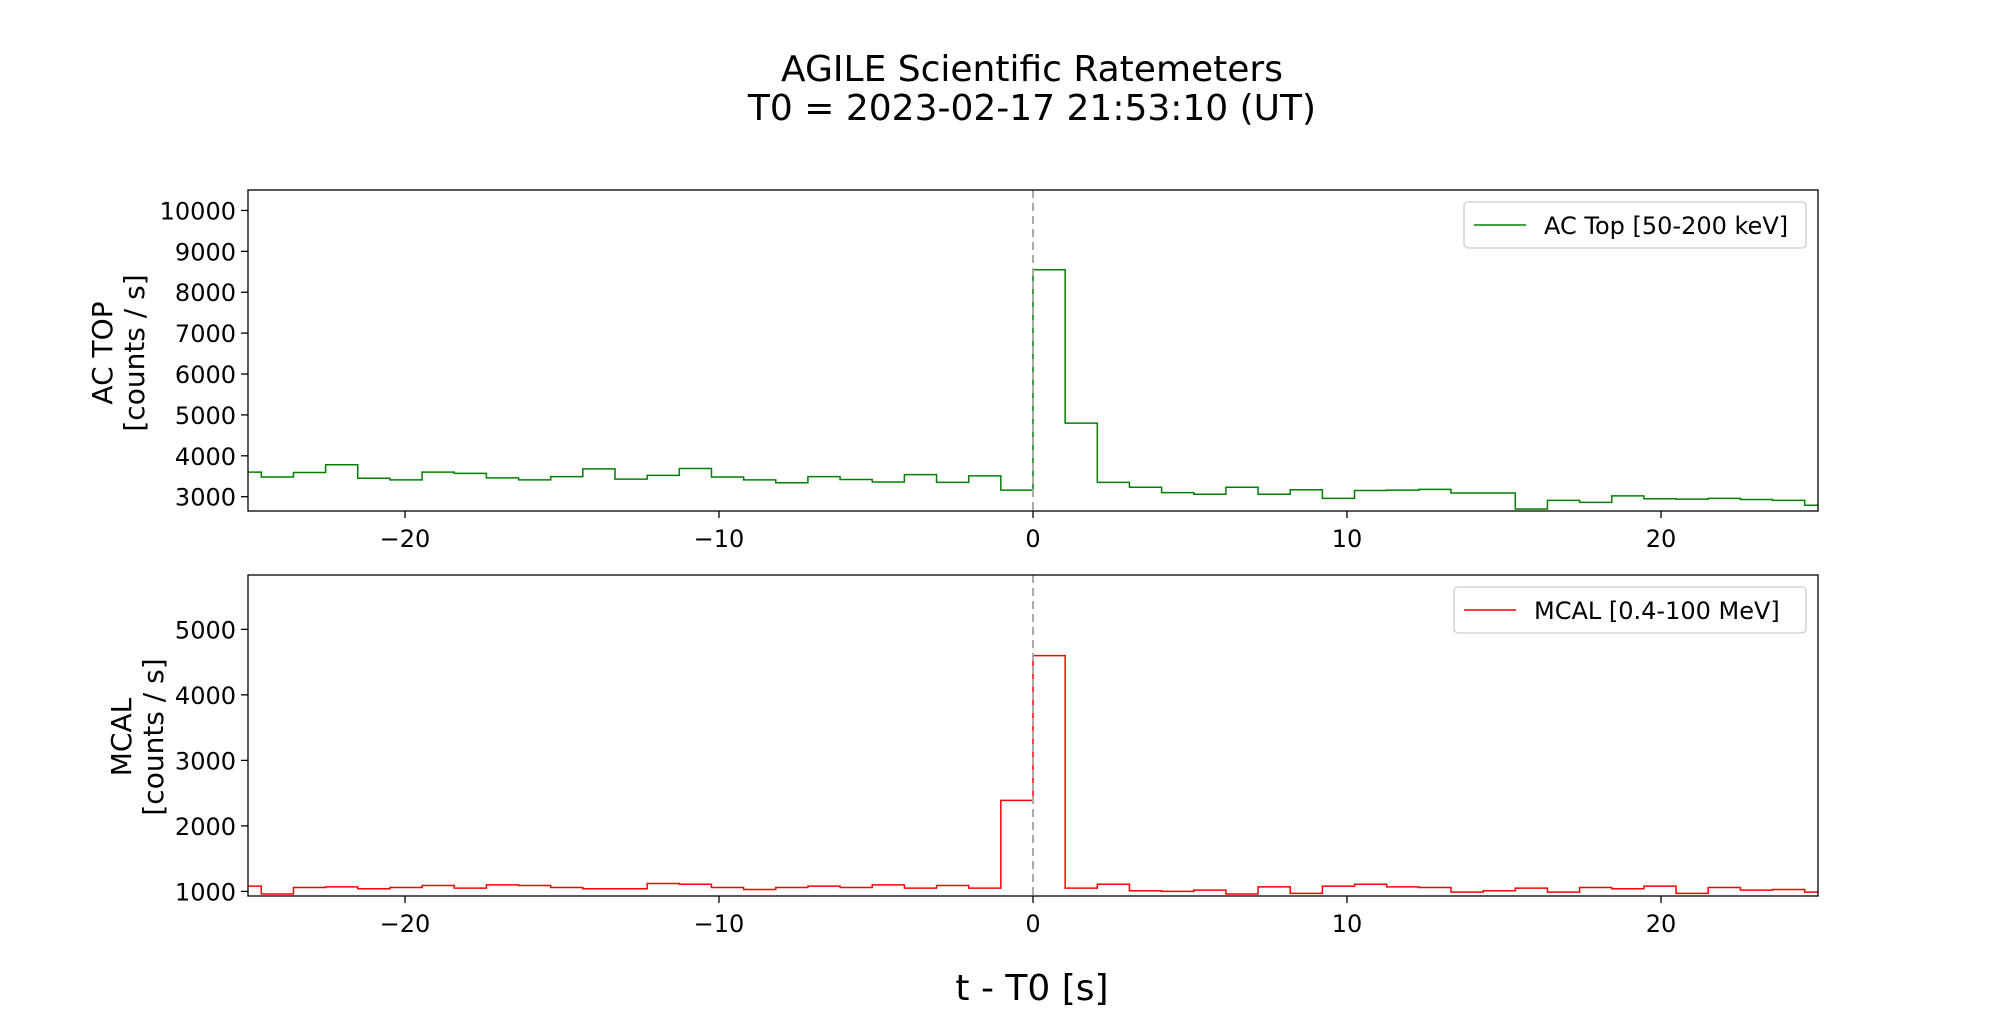 The height and width of the screenshot is (1036, 2000). What do you see at coordinates (1032, 539) in the screenshot?
I see `ac-top-x-tick-label: 0` at bounding box center [1032, 539].